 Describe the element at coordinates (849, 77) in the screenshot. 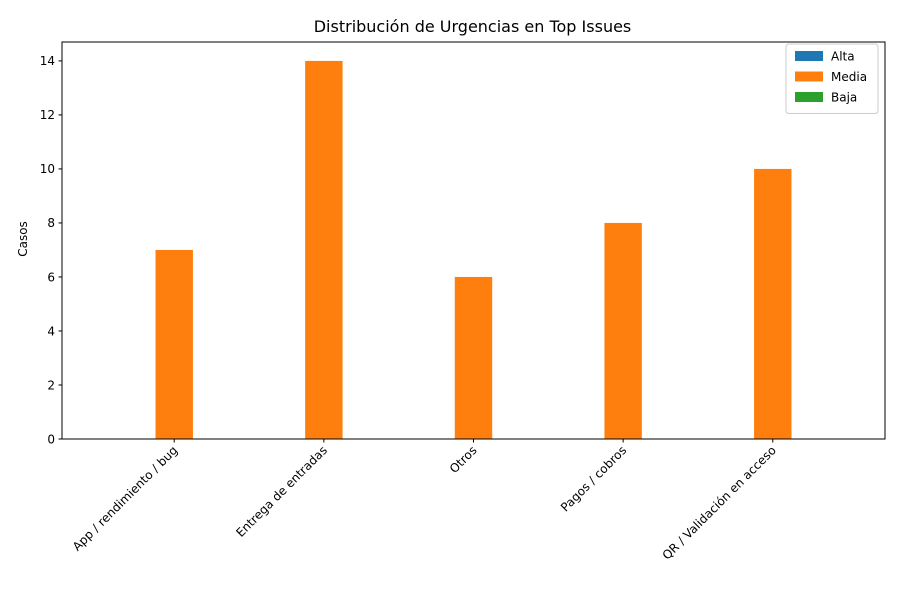

I see `legend-label-media: Media` at that location.